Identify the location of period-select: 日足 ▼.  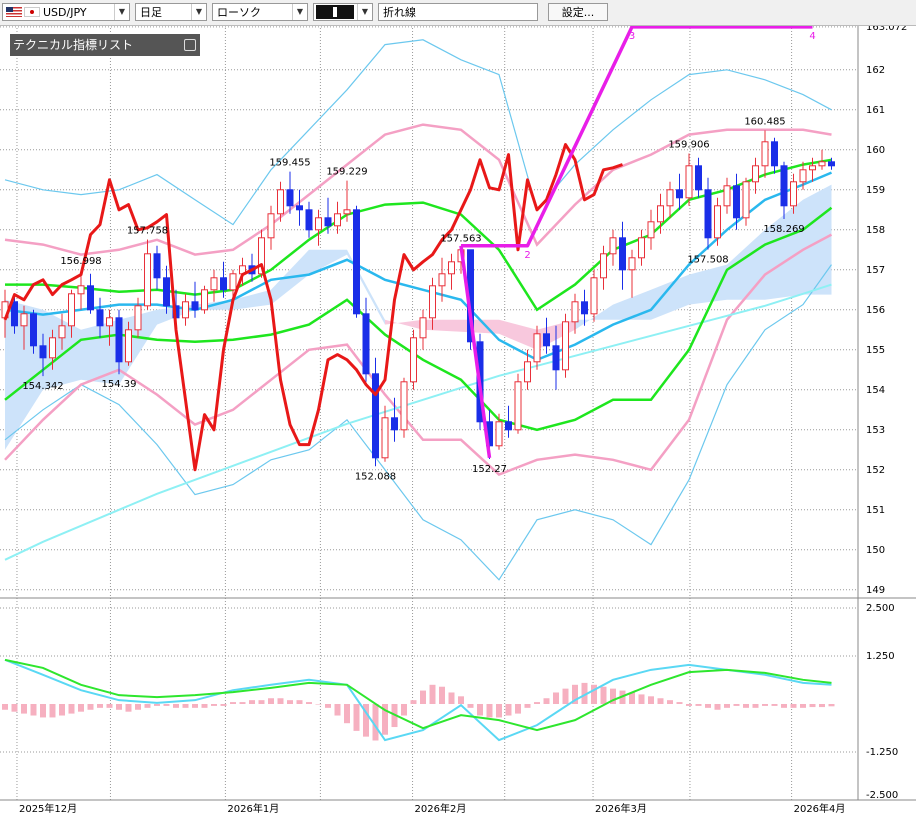
(171, 12).